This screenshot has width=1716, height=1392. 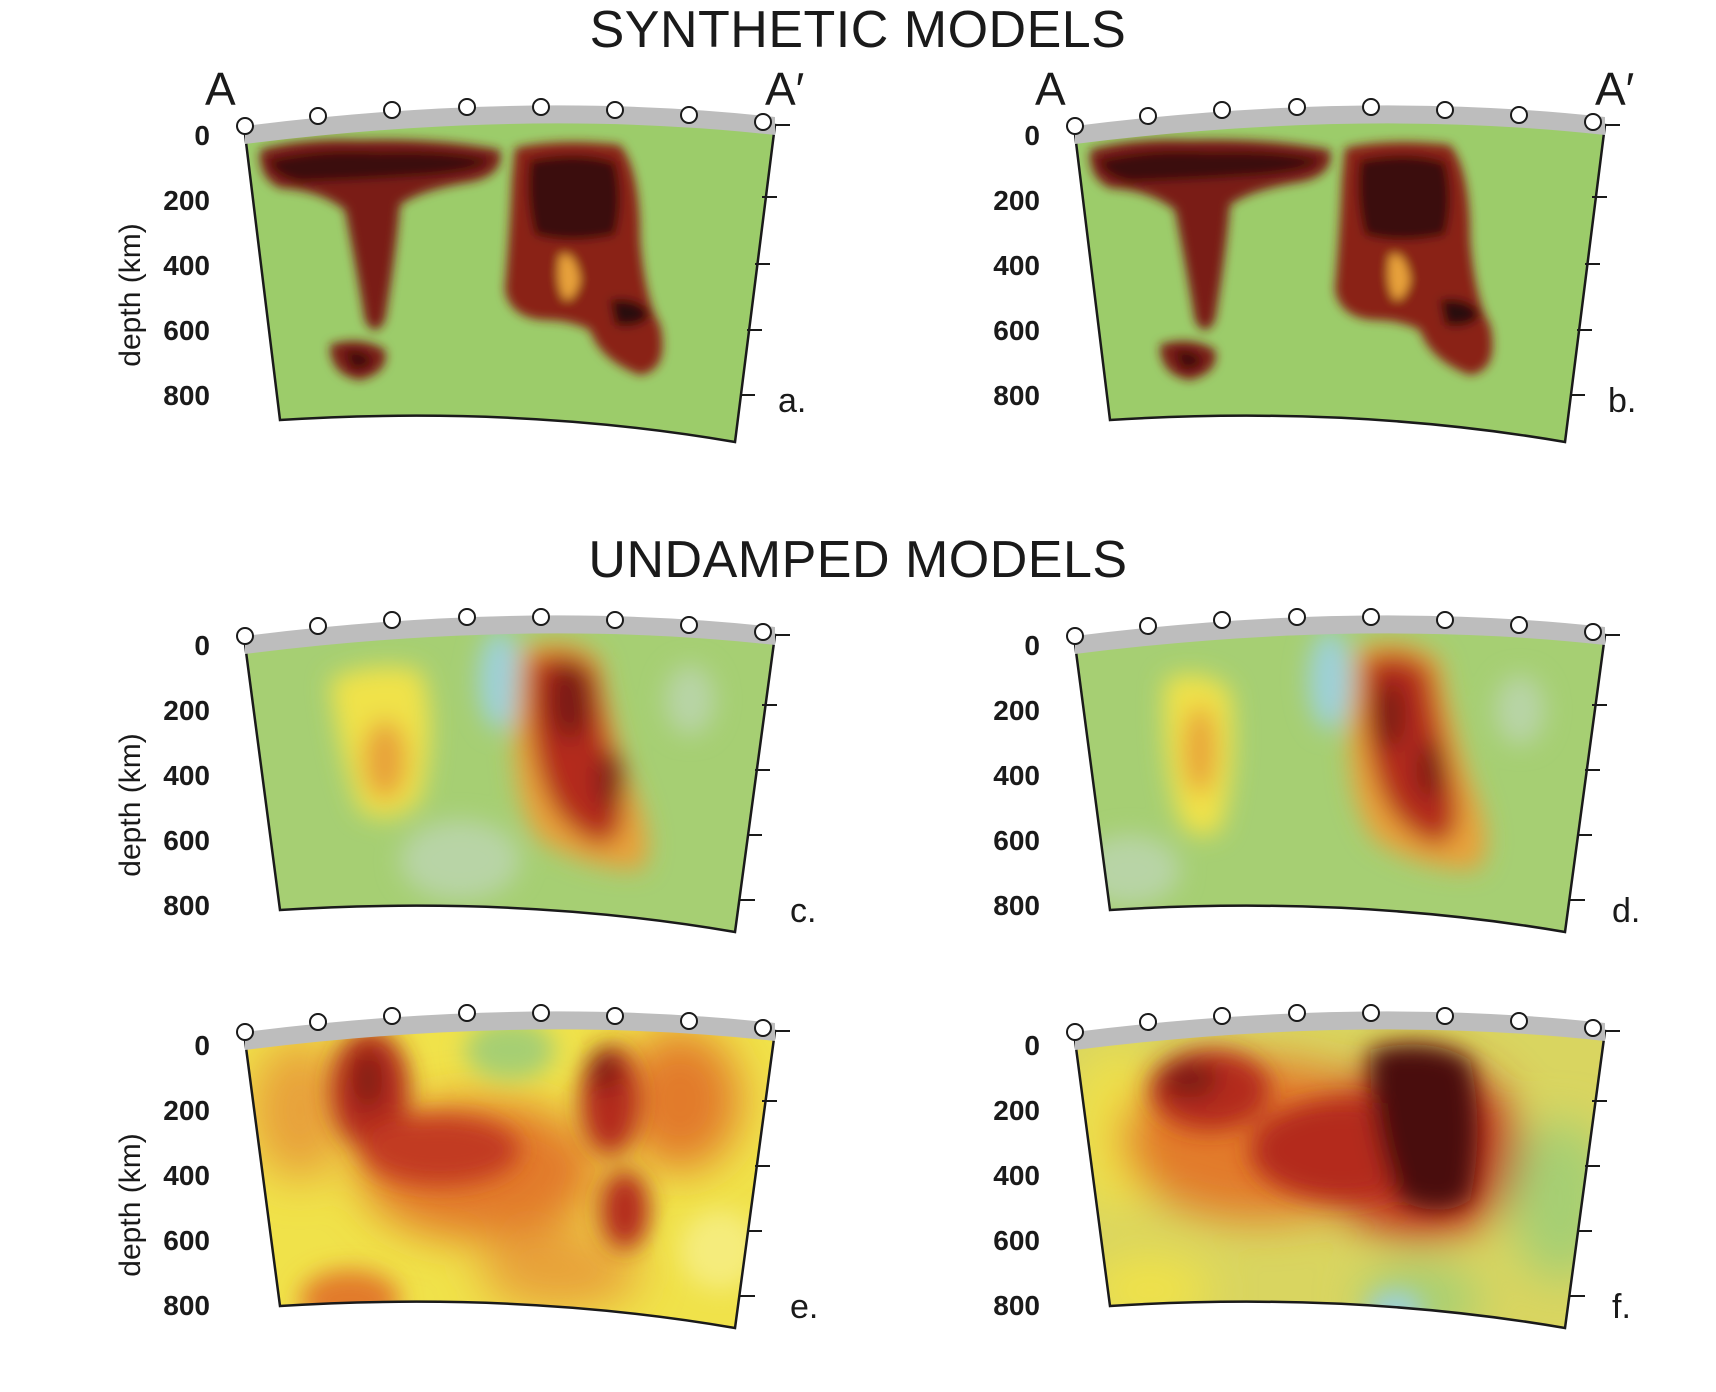 I want to click on synthetic-models-title: SYNTHETIC MODELS, so click(x=858, y=30).